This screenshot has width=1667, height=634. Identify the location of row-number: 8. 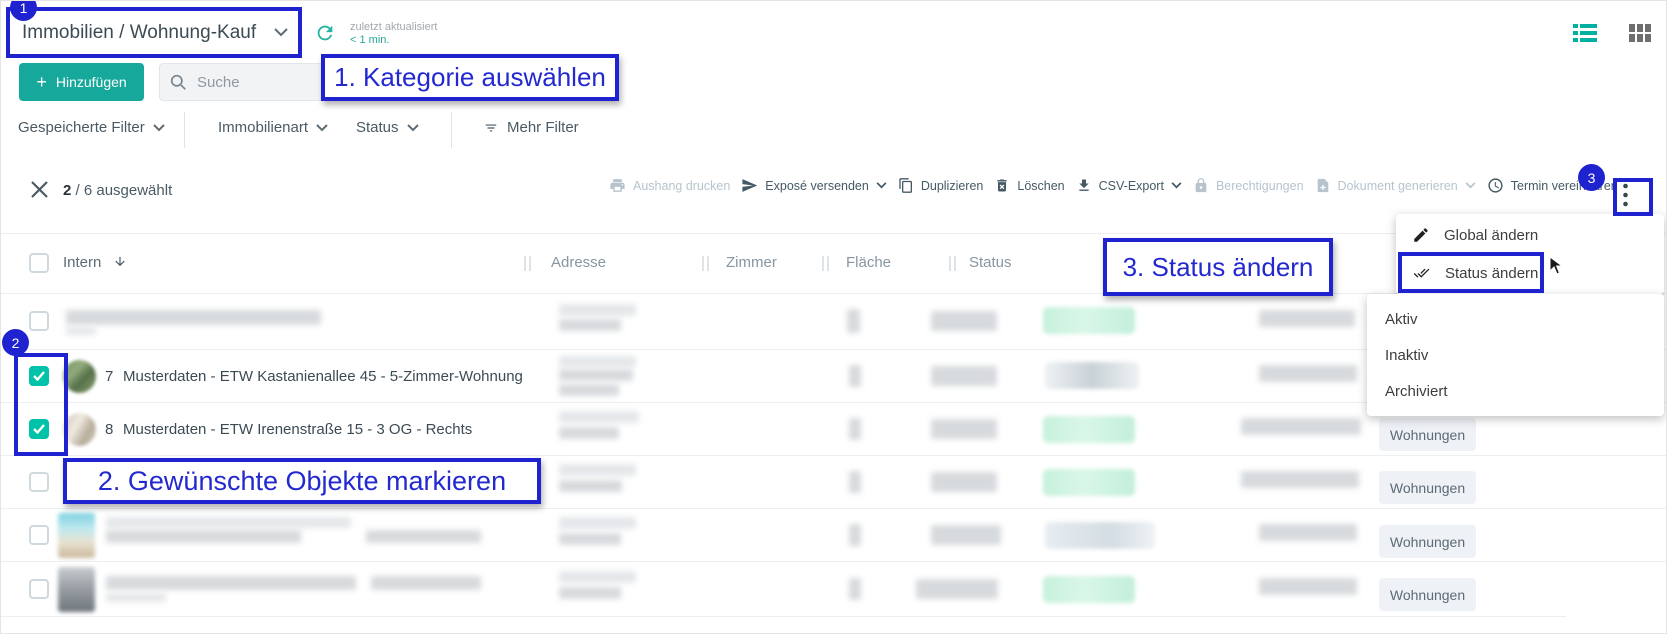
(109, 429).